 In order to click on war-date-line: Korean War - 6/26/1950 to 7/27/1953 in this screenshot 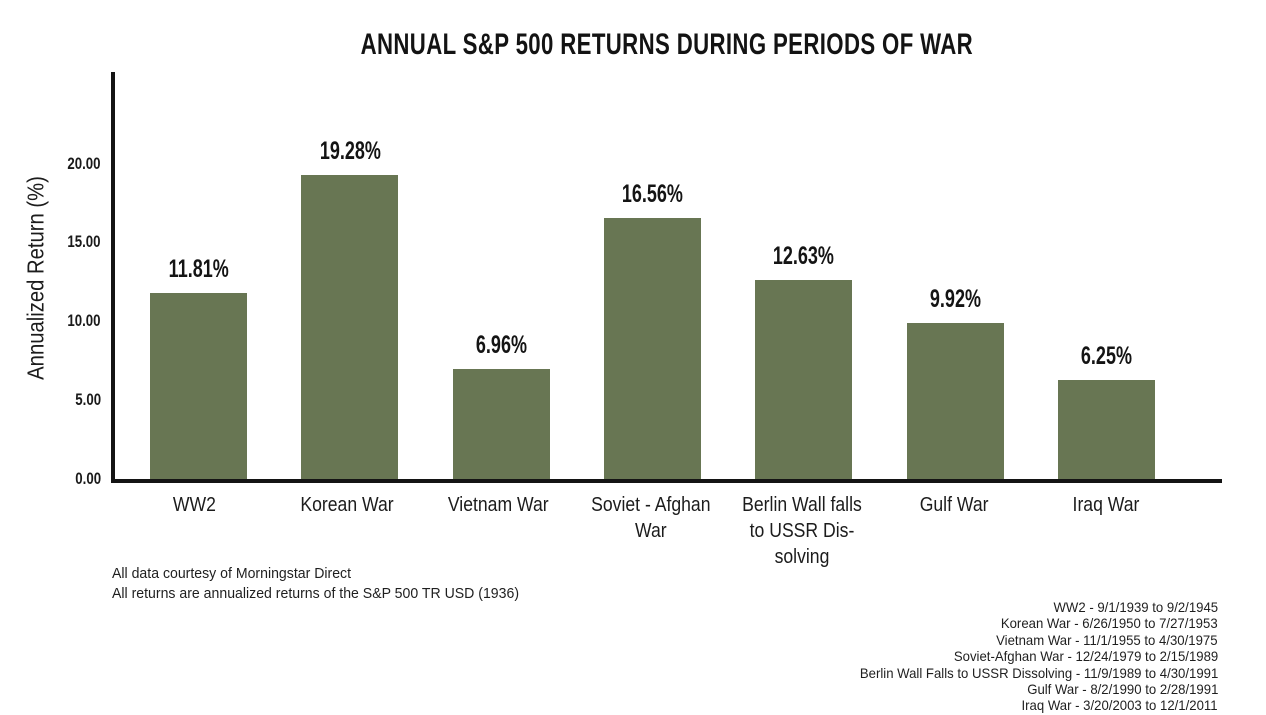, I will do `click(1109, 623)`.